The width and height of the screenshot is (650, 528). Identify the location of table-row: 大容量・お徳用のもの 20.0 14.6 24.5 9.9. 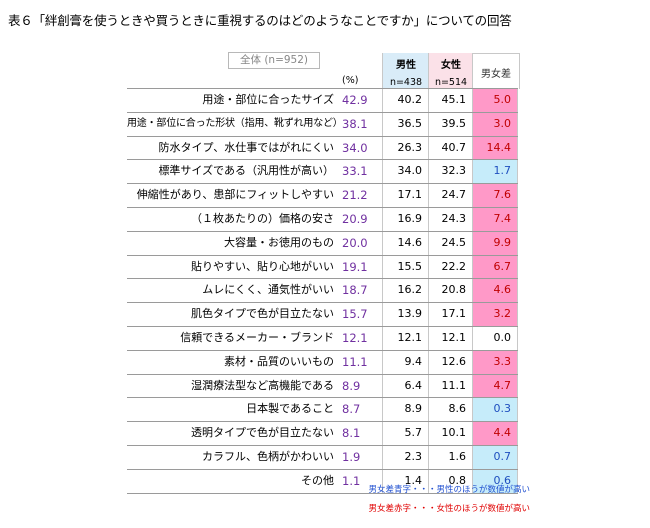
(322, 243).